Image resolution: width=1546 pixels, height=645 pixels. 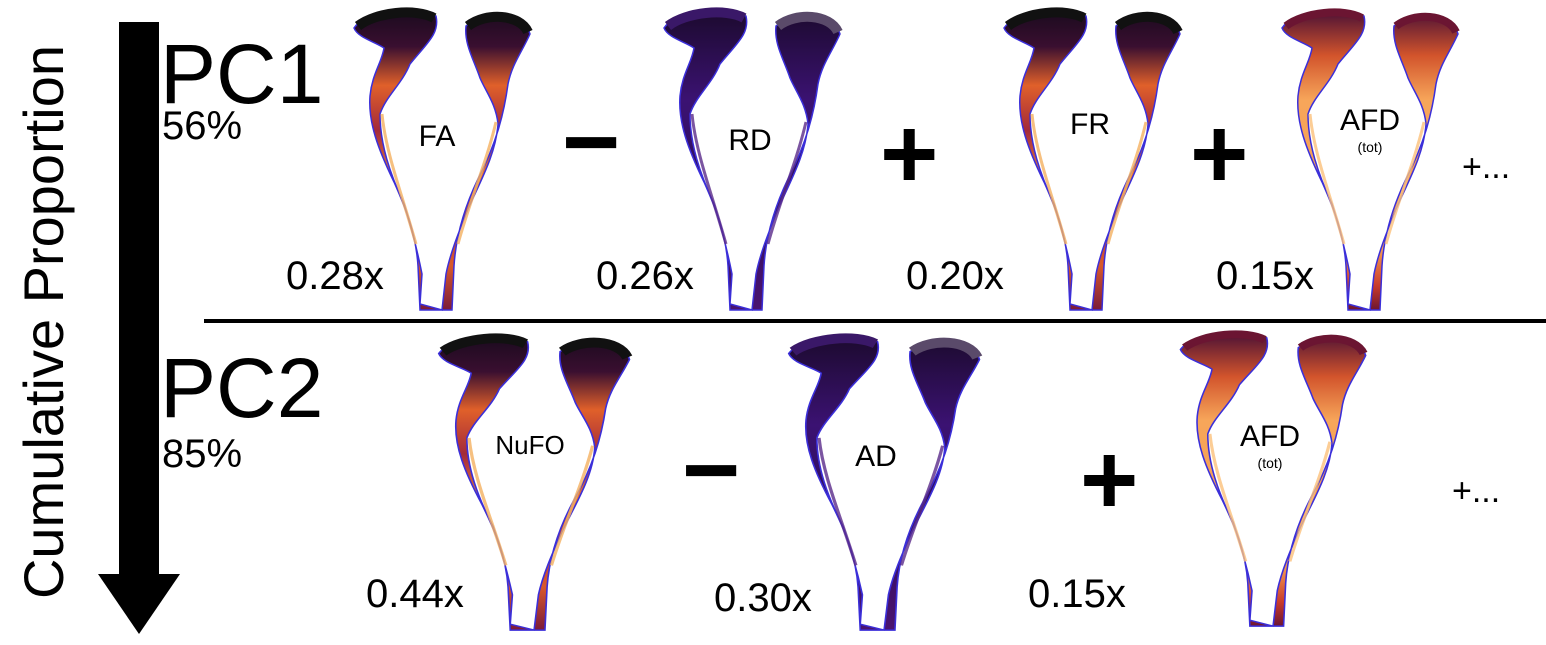 I want to click on coef-pc1-afd-tot: 0.15x, so click(x=1265, y=276).